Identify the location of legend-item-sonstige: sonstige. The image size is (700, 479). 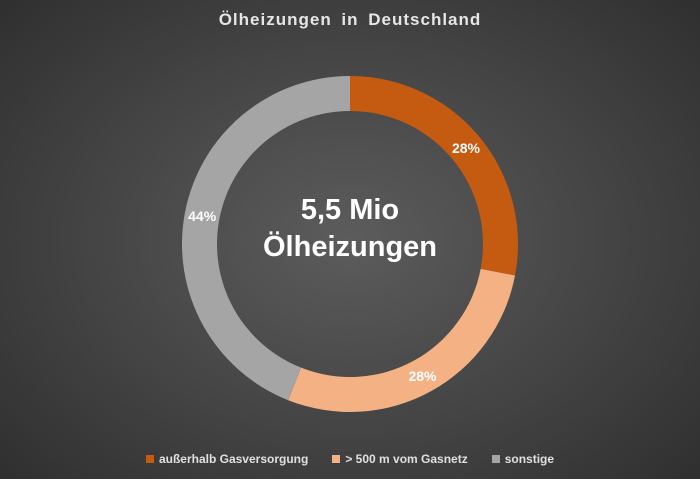
(523, 459).